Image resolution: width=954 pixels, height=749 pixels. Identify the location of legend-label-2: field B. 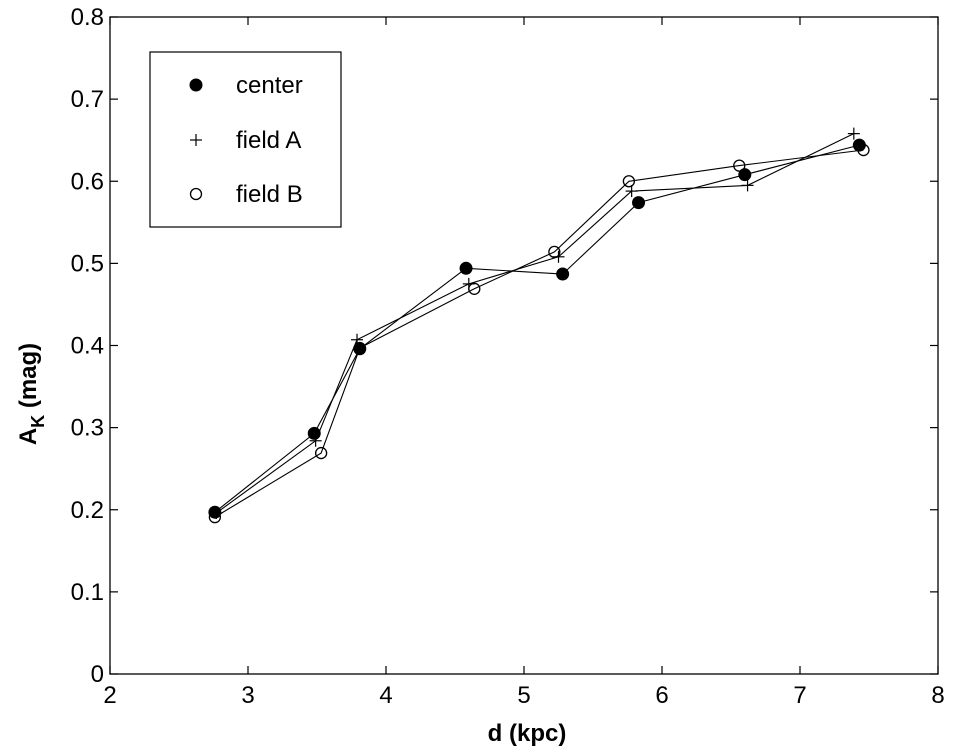
(269, 194).